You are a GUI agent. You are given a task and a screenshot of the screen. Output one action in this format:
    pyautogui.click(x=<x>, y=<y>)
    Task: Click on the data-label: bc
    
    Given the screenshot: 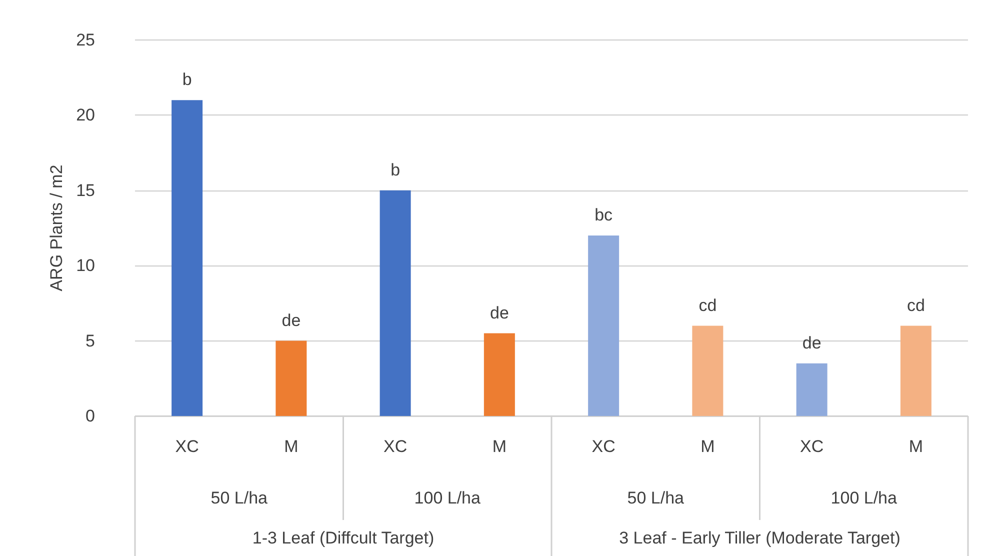 What is the action you would take?
    pyautogui.click(x=604, y=215)
    